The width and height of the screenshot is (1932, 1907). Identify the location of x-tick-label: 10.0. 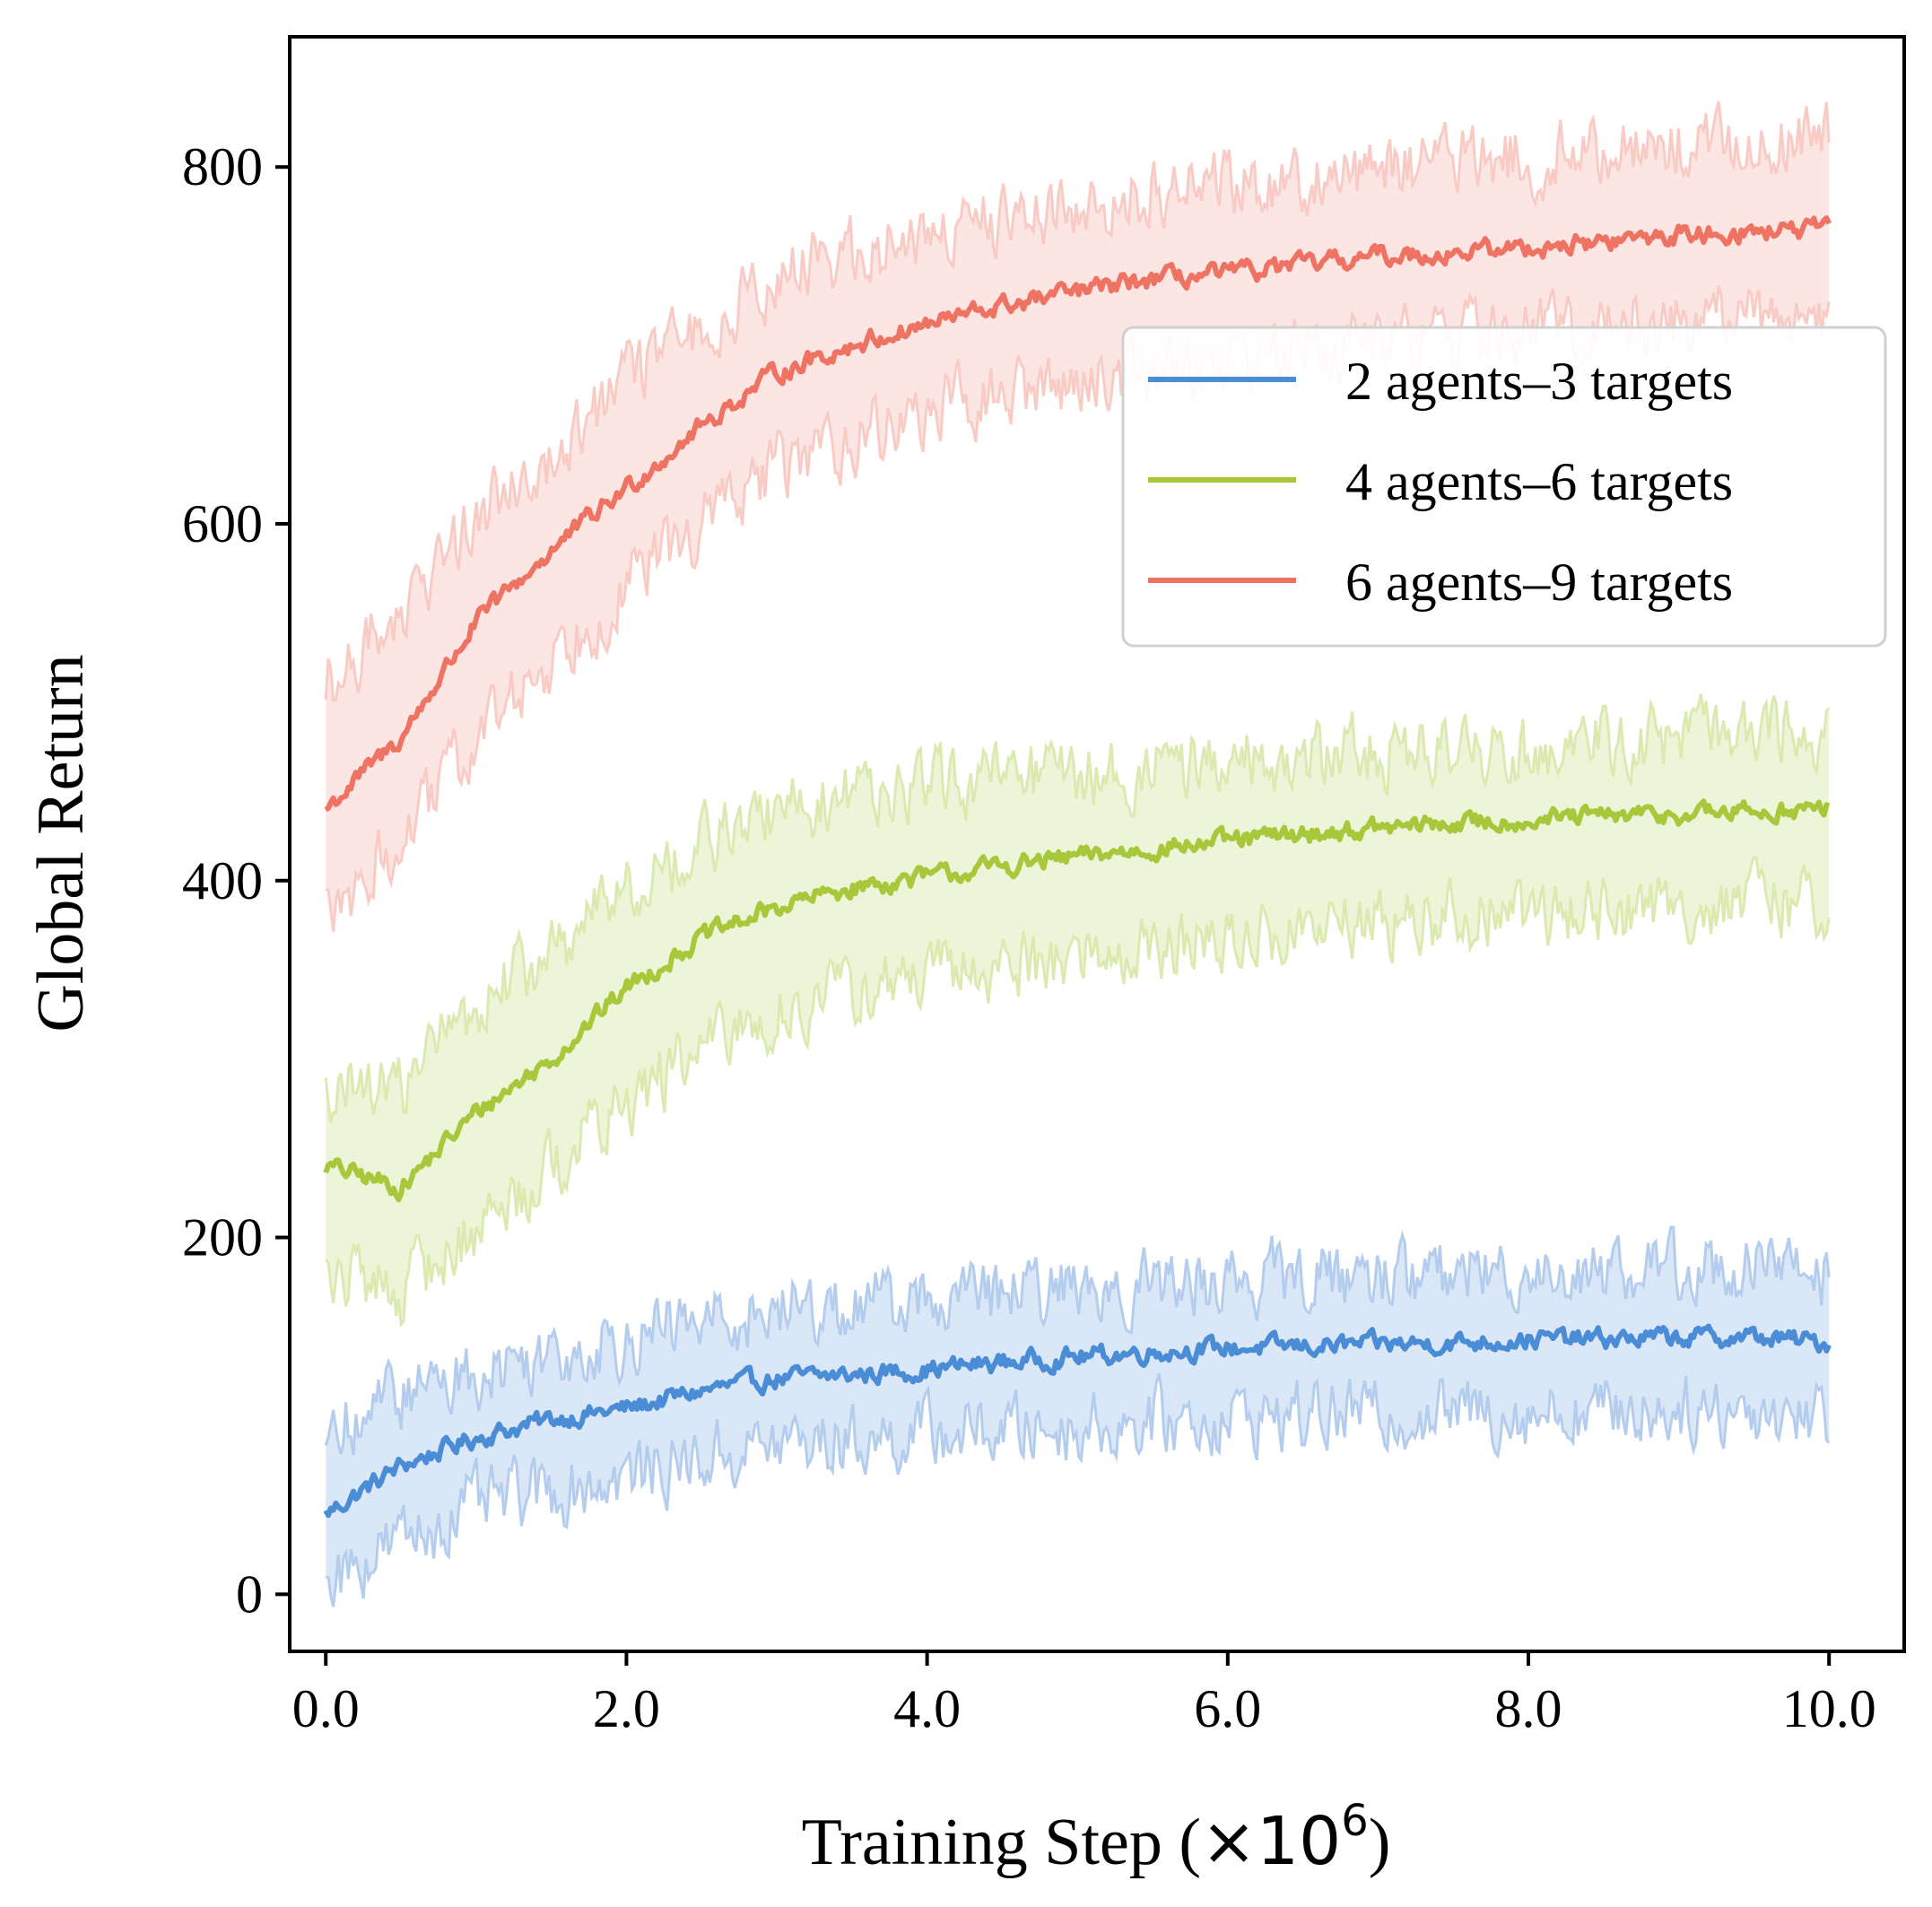
(1829, 1708).